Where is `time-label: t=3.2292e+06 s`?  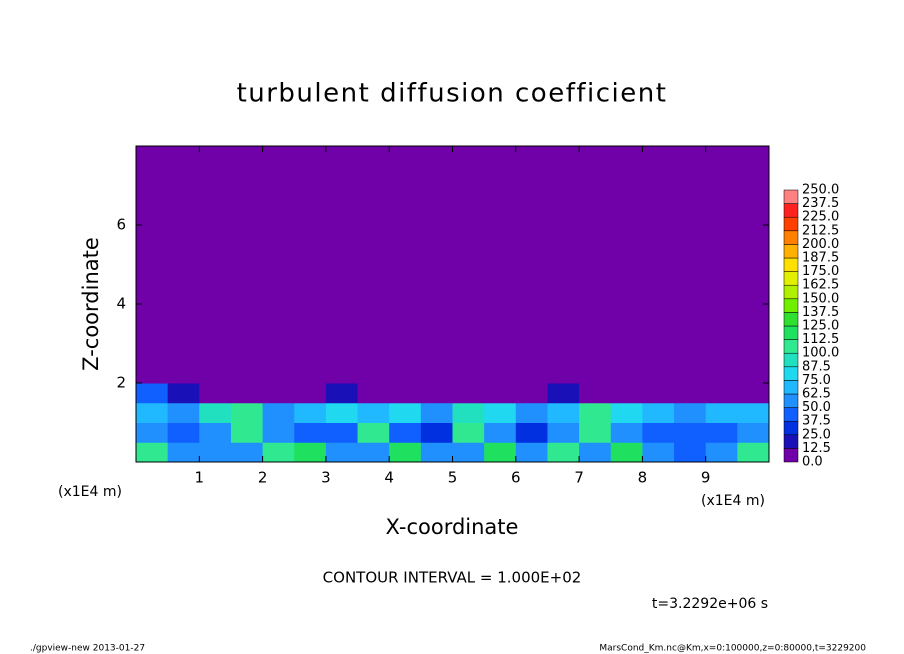
time-label: t=3.2292e+06 s is located at coordinates (710, 604).